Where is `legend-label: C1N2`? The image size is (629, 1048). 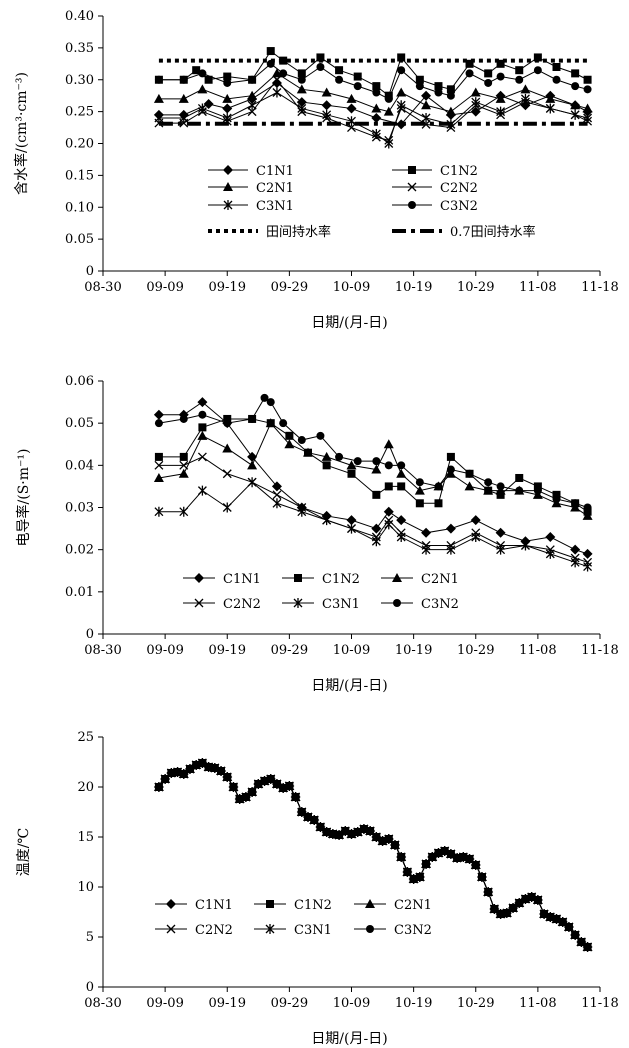 legend-label: C1N2 is located at coordinates (459, 171).